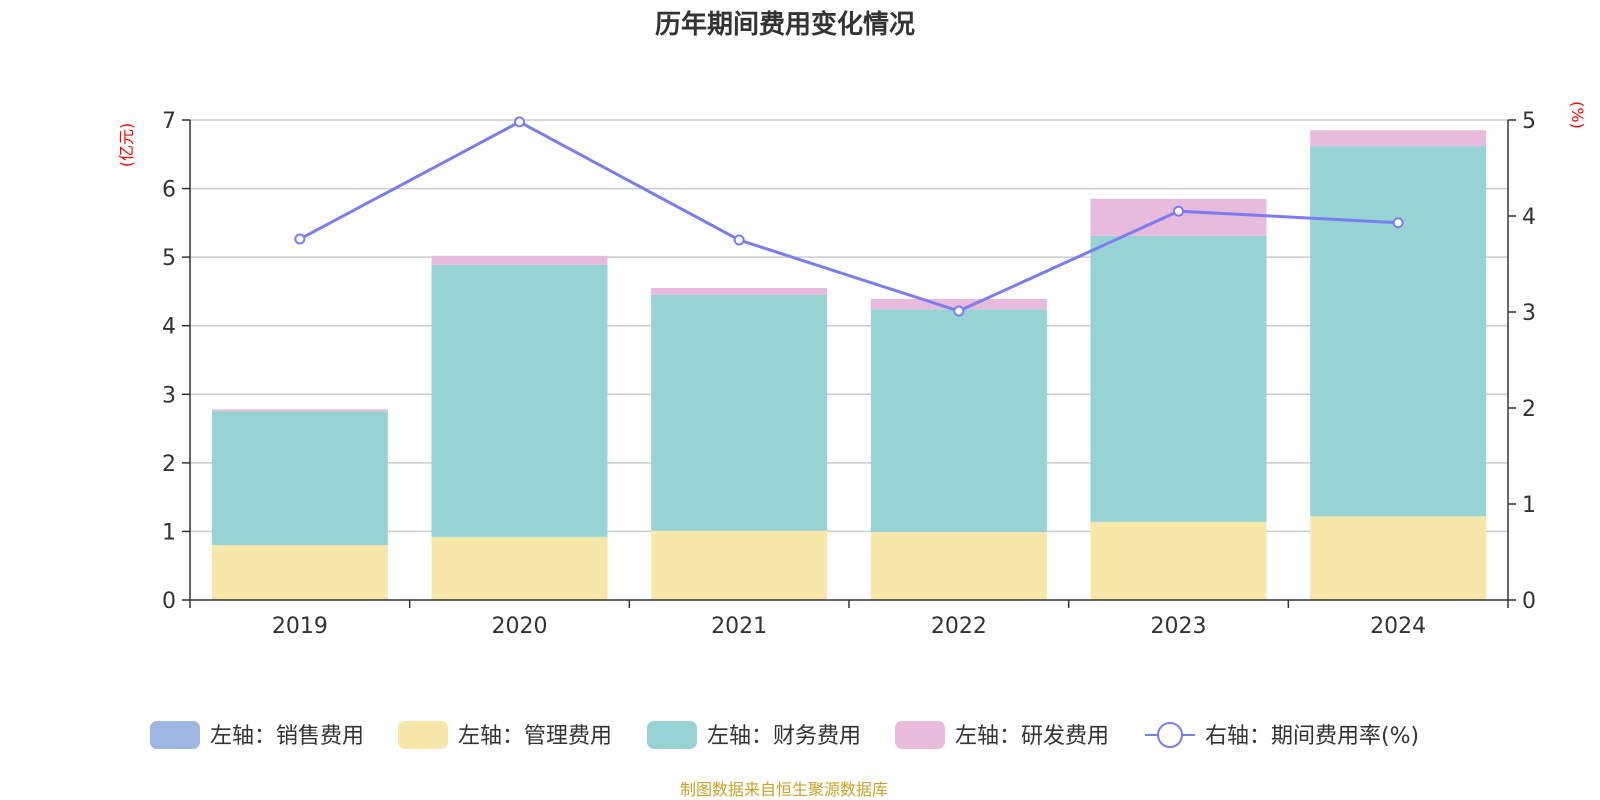  I want to click on legend-swatch-marker, so click(1170, 735).